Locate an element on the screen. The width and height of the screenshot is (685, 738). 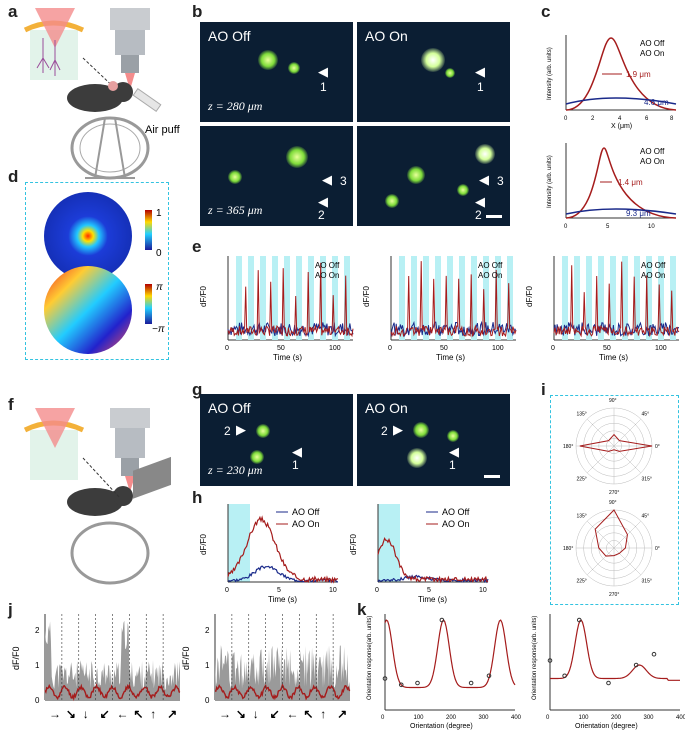
tick-label: → is located at coordinates (225, 714).